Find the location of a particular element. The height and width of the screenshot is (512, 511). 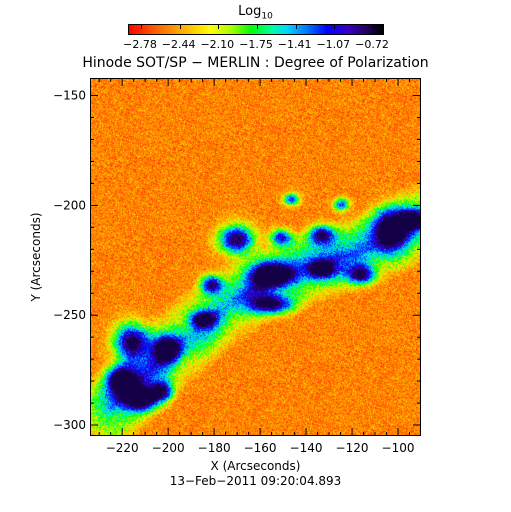

x-axis-tick-label: −160 is located at coordinates (260, 448).